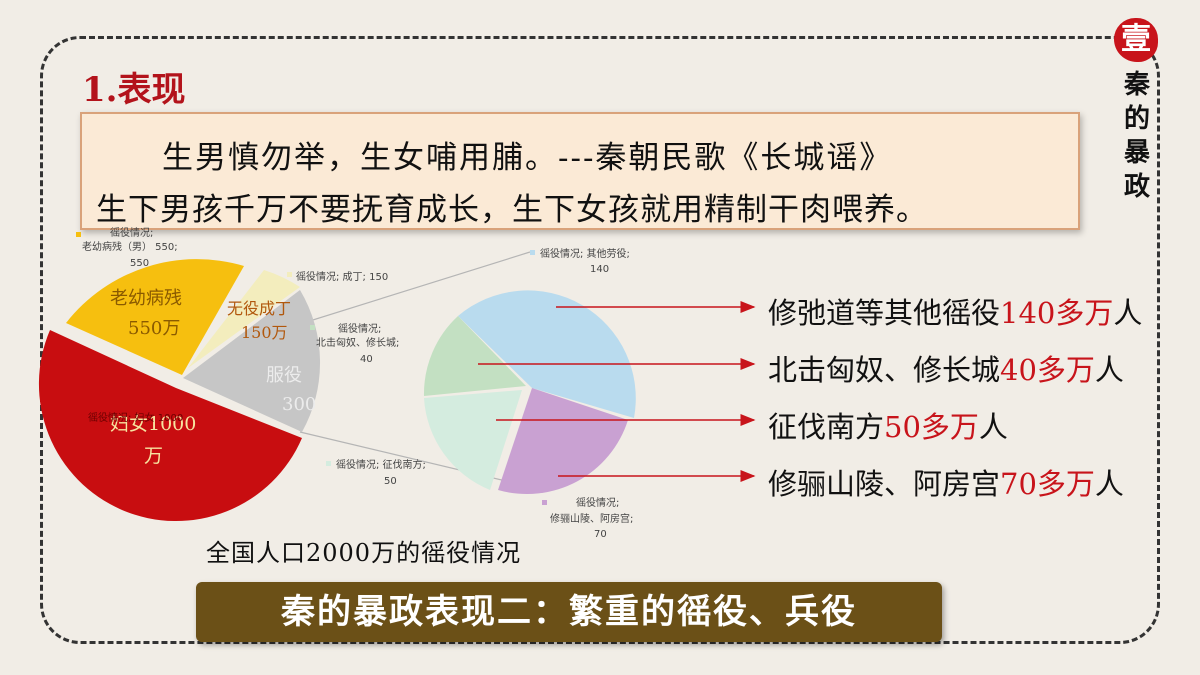  What do you see at coordinates (826, 427) in the screenshot?
I see `callout-prefix: 征伐南方` at bounding box center [826, 427].